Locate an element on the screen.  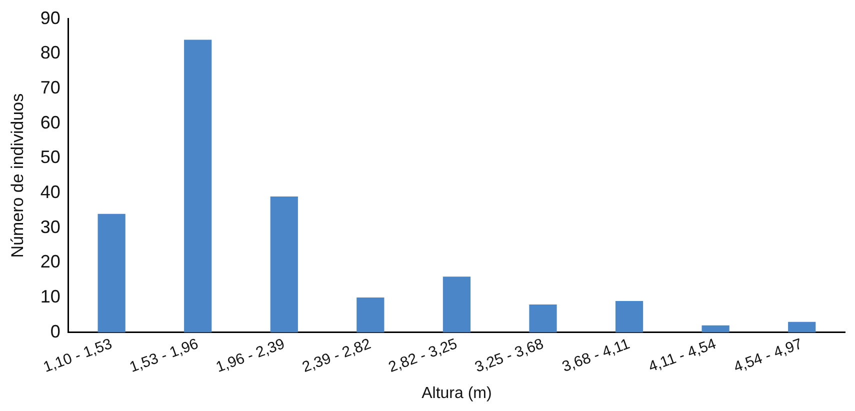
y-tick-label: 90 is located at coordinates (50, 18).